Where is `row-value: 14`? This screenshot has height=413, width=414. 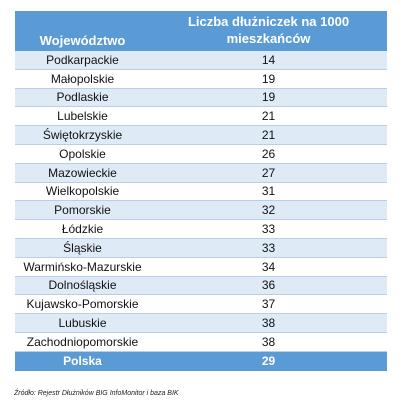 row-value: 14 is located at coordinates (268, 59).